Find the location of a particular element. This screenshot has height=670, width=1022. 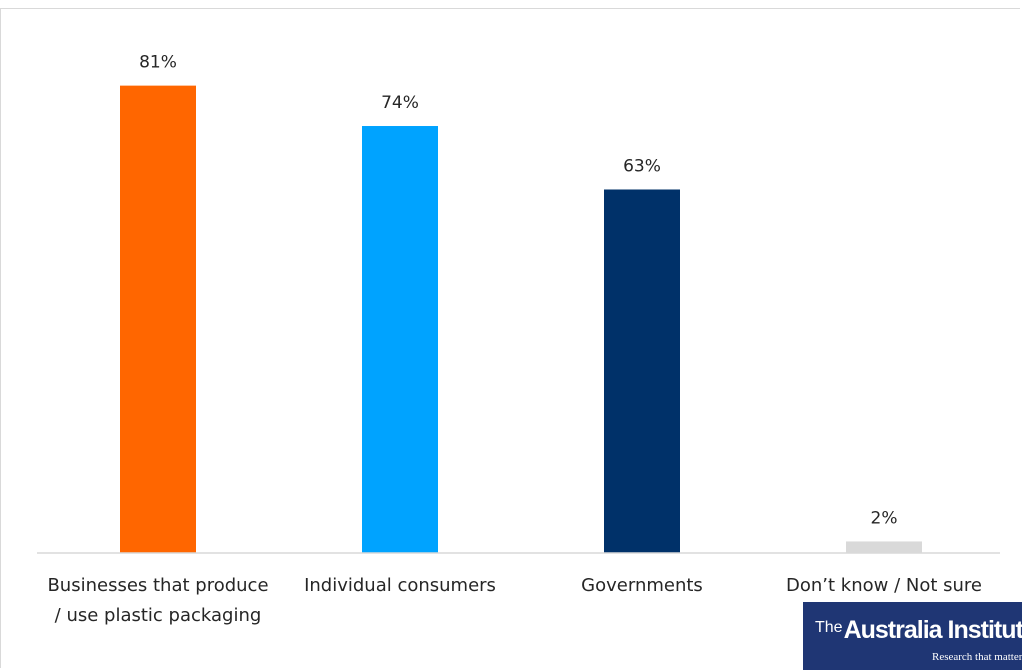

category-label-2: Individual consumers is located at coordinates (400, 585).